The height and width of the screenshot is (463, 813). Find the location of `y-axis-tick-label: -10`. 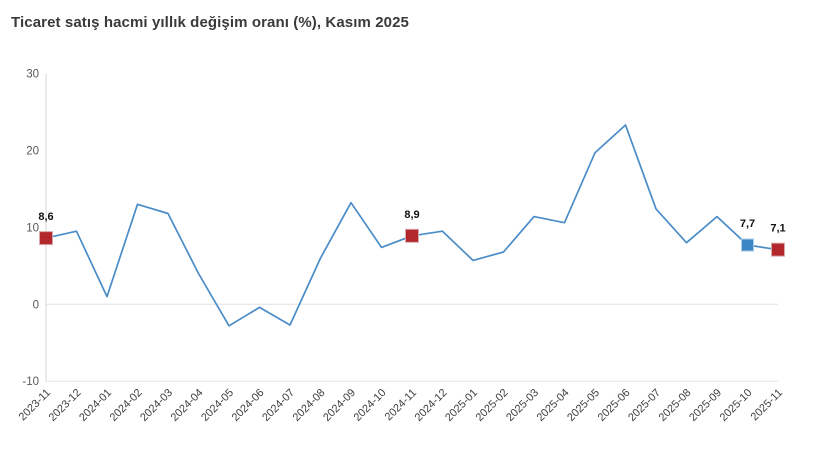

y-axis-tick-label: -10 is located at coordinates (30, 382).